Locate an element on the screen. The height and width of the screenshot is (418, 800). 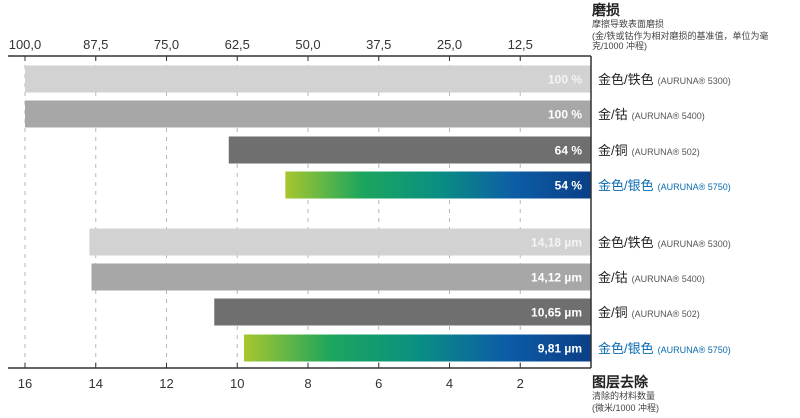
wear-subtitle: 摩擦导致表面磨损 is located at coordinates (628, 24).